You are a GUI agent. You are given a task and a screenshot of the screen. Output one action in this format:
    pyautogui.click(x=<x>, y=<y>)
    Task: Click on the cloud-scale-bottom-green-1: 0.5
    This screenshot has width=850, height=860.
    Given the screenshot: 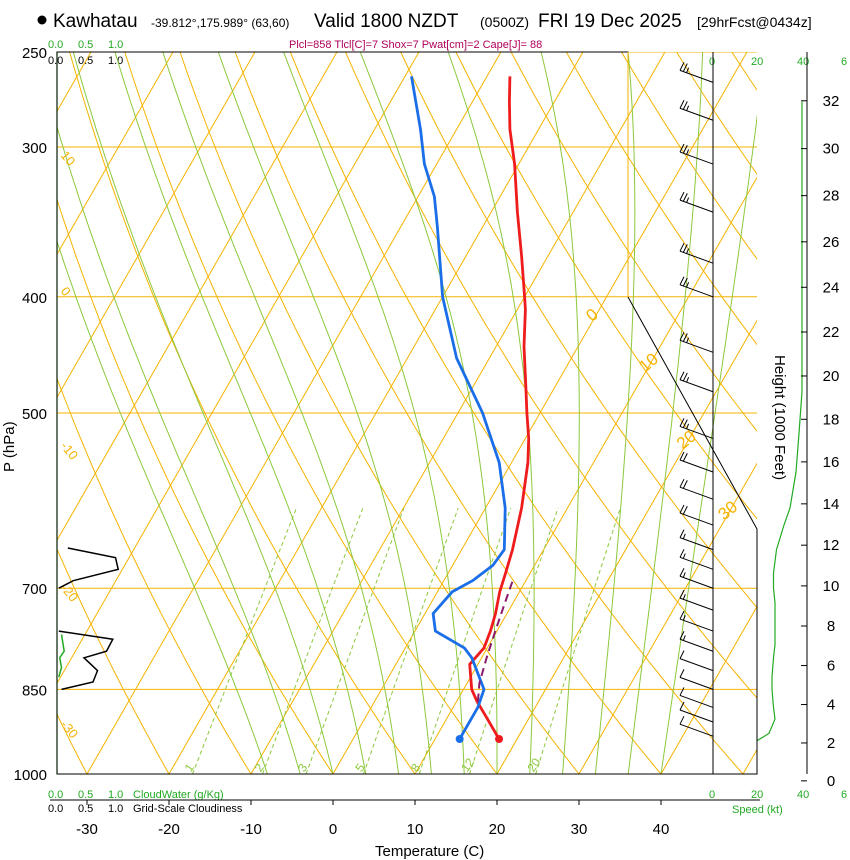 What is the action you would take?
    pyautogui.click(x=85, y=795)
    